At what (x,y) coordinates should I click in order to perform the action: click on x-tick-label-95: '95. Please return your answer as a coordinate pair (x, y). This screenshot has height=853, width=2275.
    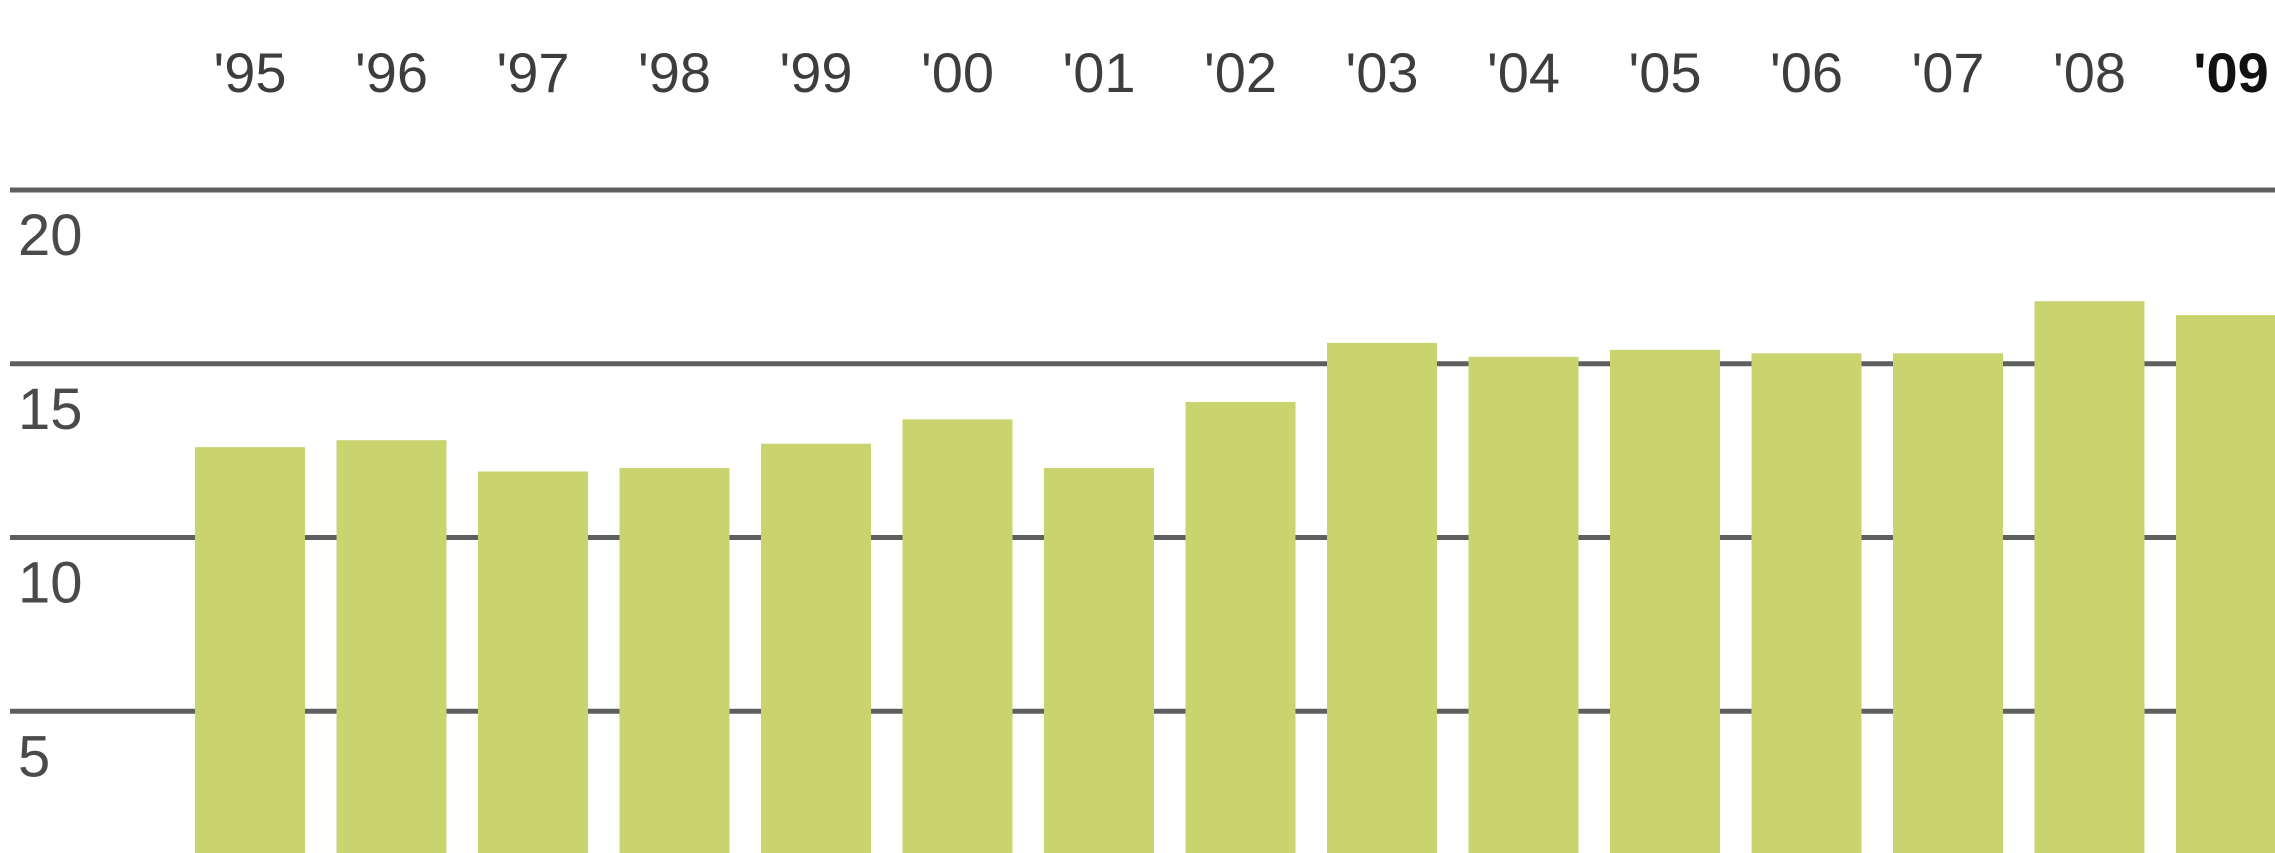
    Looking at the image, I should click on (250, 72).